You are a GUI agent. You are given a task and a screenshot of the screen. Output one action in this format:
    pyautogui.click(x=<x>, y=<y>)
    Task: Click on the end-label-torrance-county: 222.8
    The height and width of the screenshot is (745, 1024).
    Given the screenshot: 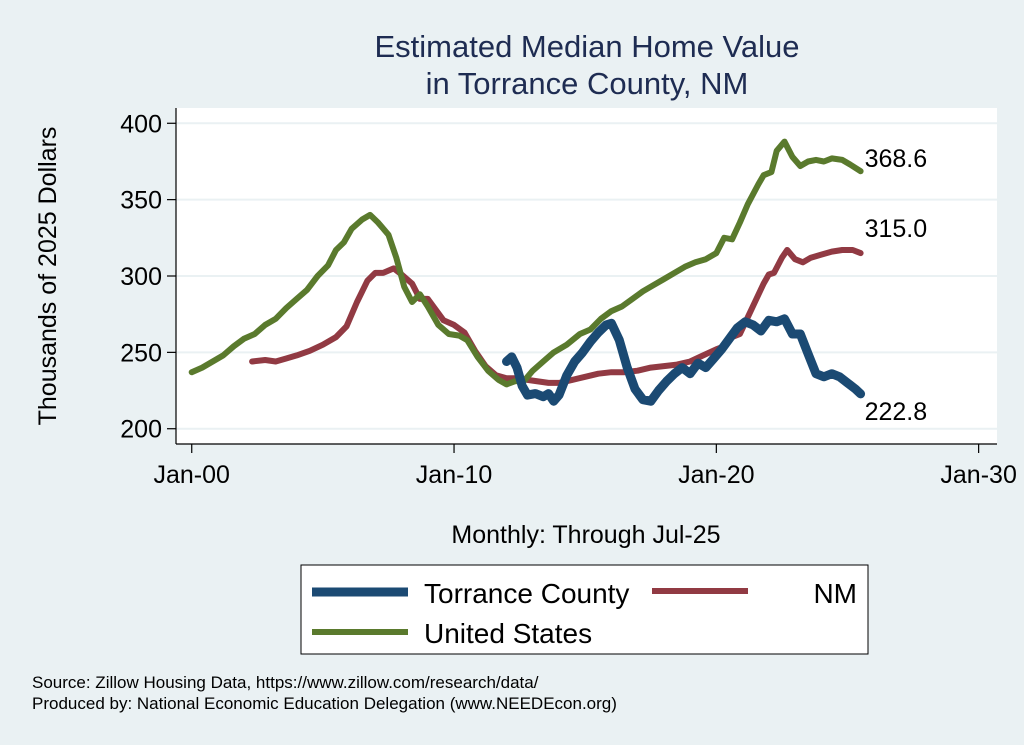 What is the action you would take?
    pyautogui.click(x=896, y=412)
    